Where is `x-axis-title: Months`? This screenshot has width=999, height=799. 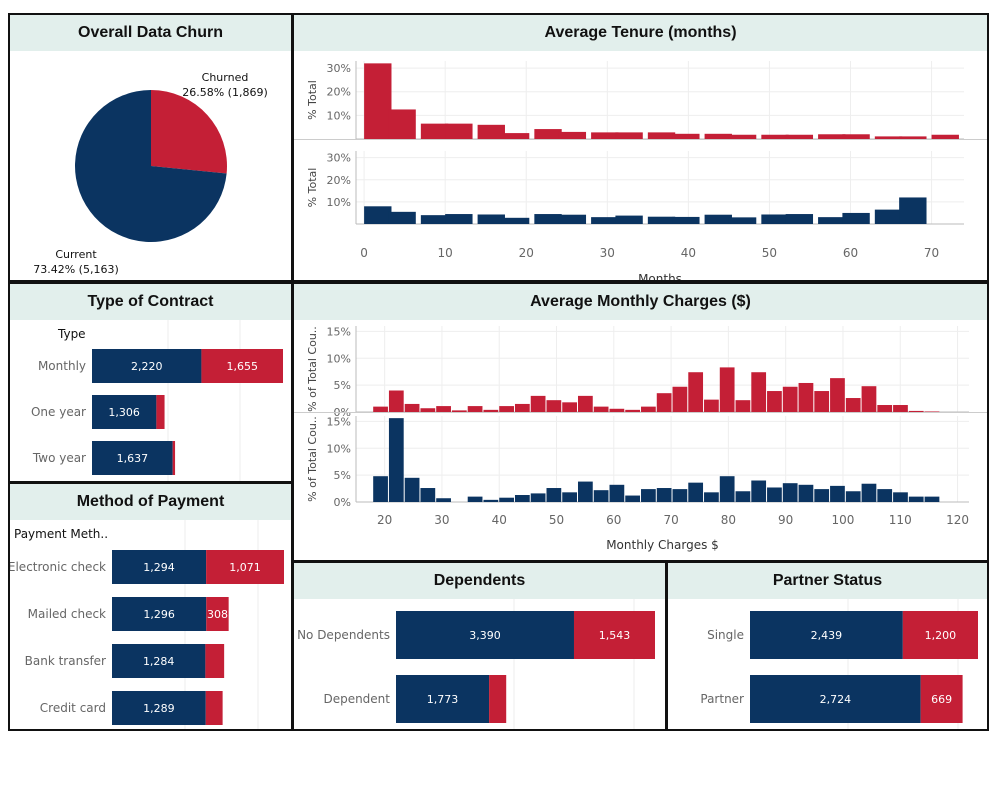
x-axis-title: Months is located at coordinates (660, 276).